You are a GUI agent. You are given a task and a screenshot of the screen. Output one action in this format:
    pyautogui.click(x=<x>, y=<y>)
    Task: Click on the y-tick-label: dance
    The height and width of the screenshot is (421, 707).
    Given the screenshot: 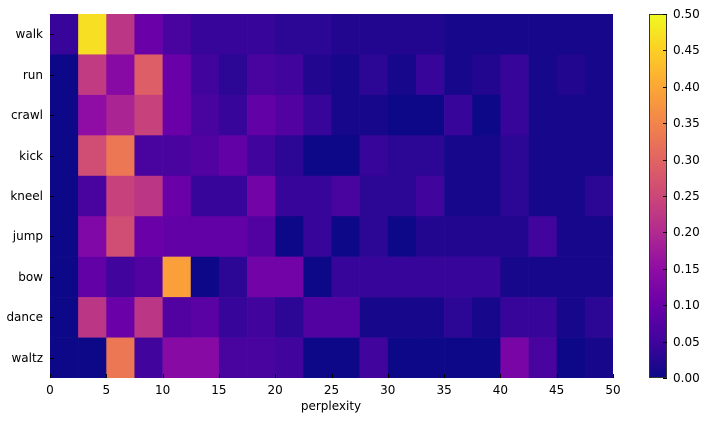 What is the action you would take?
    pyautogui.click(x=24, y=317)
    